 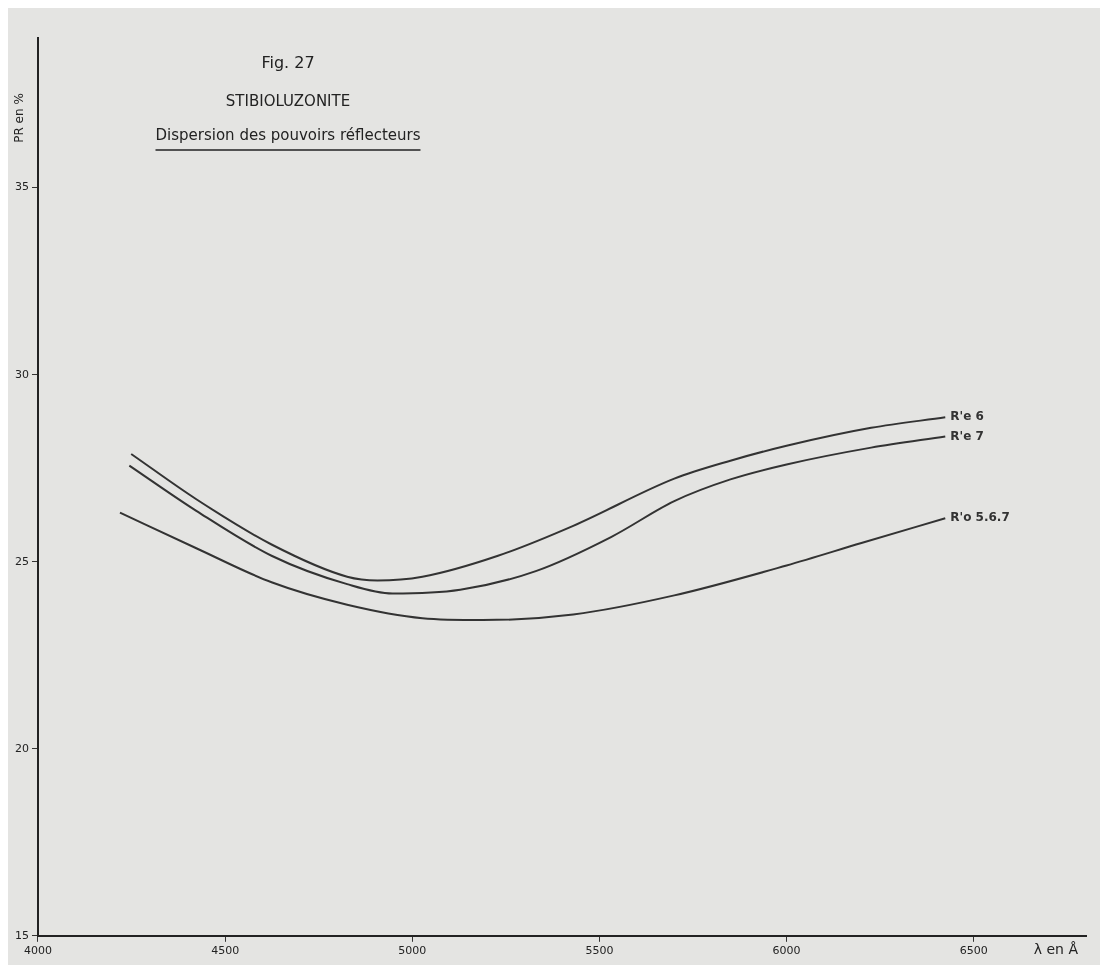 What do you see at coordinates (599, 951) in the screenshot?
I see `x-tick-label: 5500` at bounding box center [599, 951].